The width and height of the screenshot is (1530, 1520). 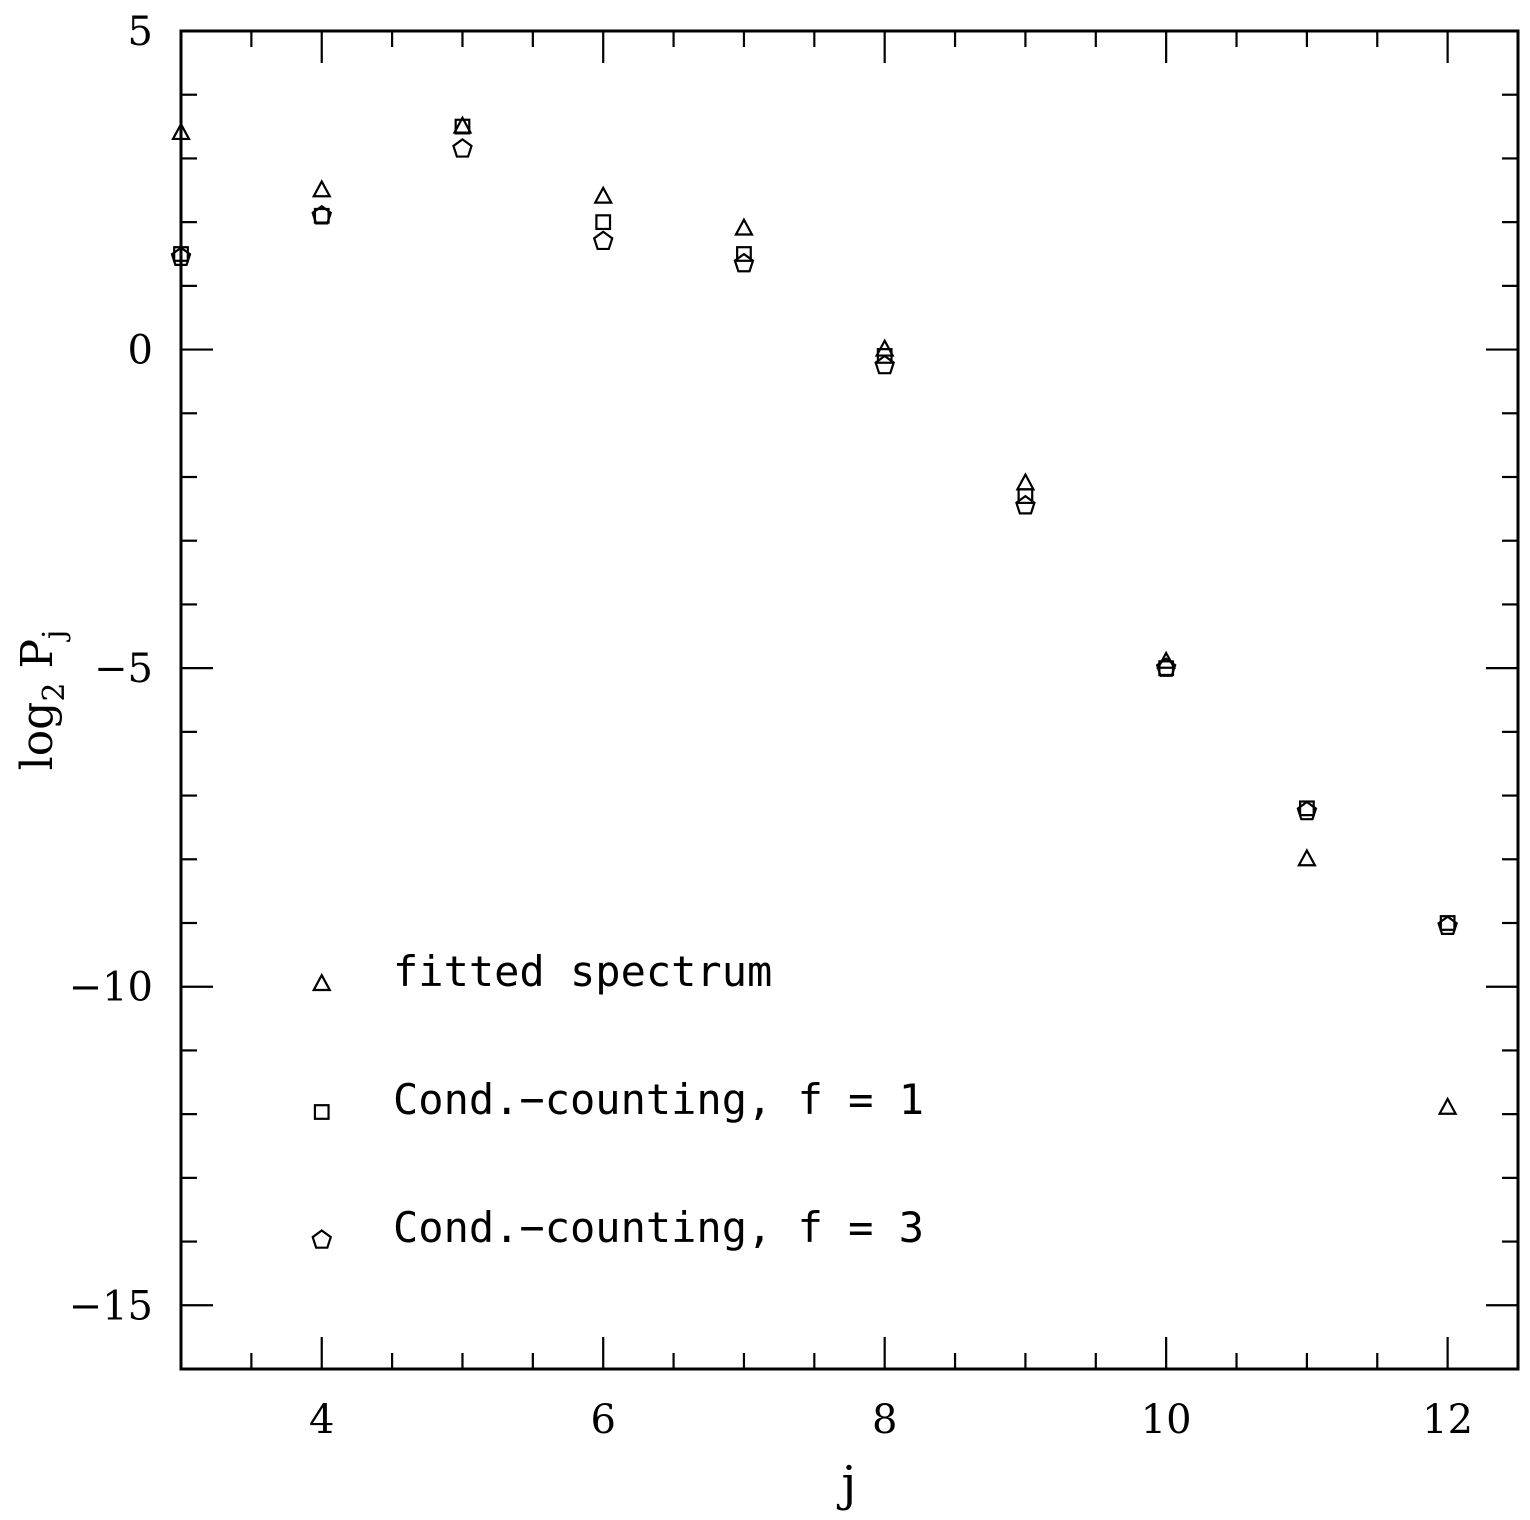 What do you see at coordinates (140, 351) in the screenshot?
I see `y-tick-label: 0` at bounding box center [140, 351].